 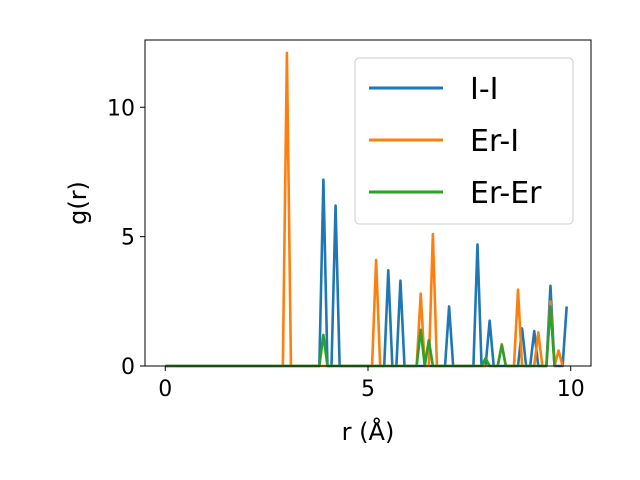 What do you see at coordinates (128, 367) in the screenshot?
I see `y-tick-label: 0` at bounding box center [128, 367].